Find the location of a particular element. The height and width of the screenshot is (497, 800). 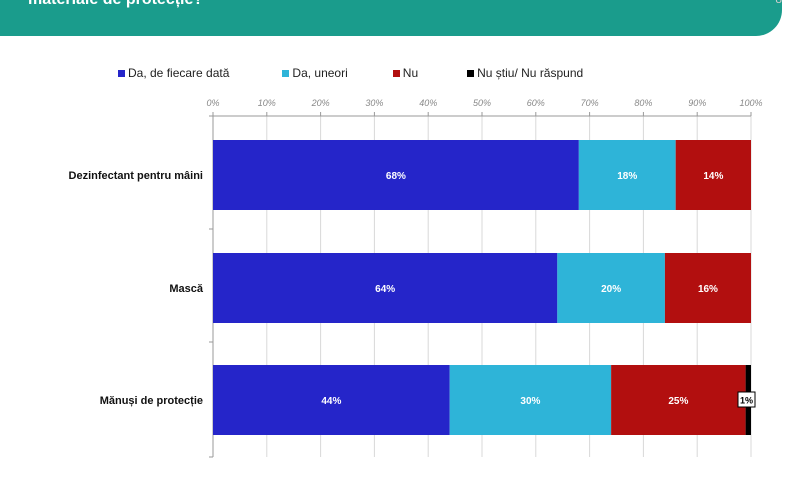

data-label: 1% is located at coordinates (746, 401).